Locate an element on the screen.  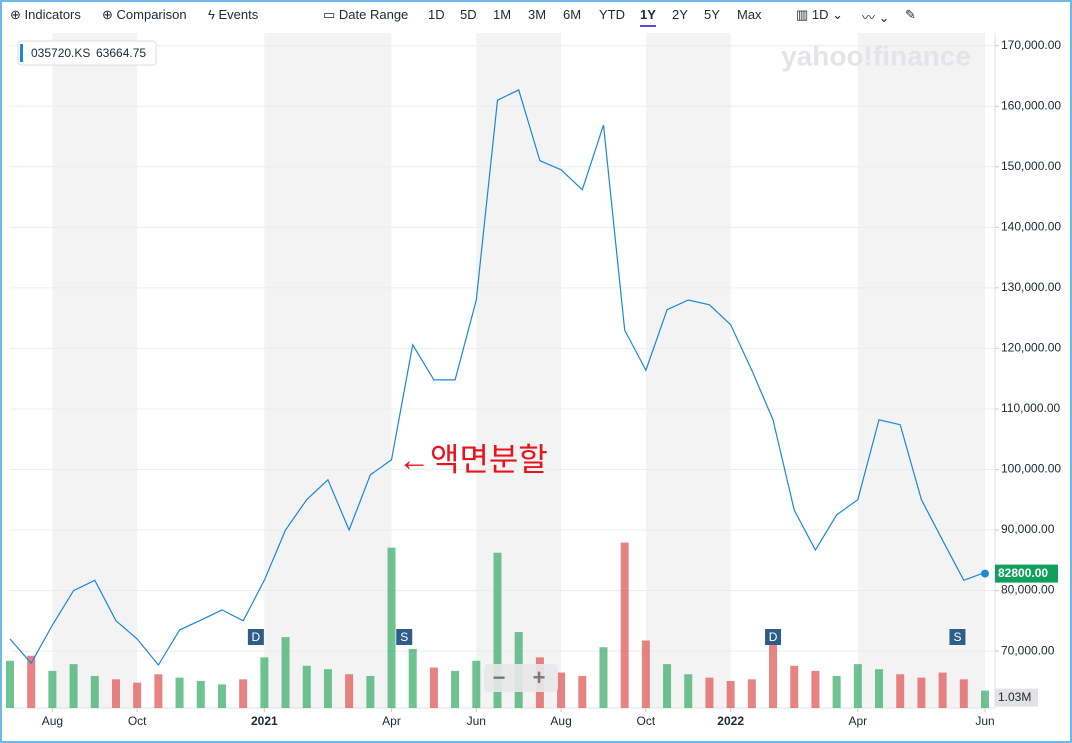
range-button: Max is located at coordinates (749, 14).